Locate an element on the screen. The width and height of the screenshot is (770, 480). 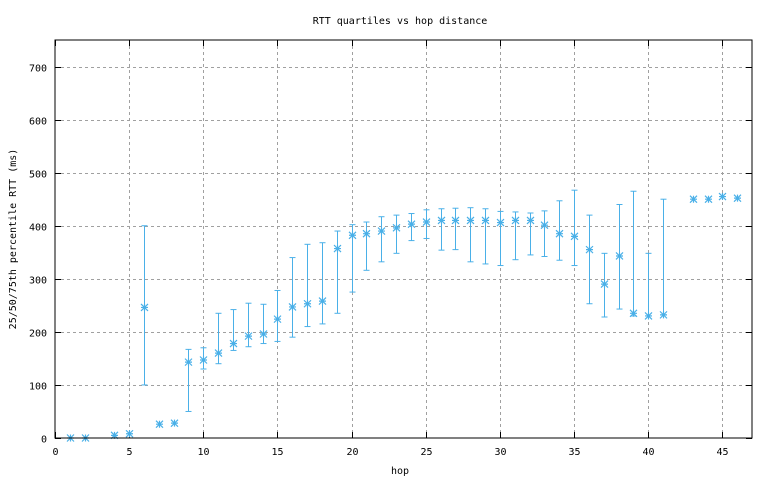
y-tick-label: 0 is located at coordinates (44, 440).